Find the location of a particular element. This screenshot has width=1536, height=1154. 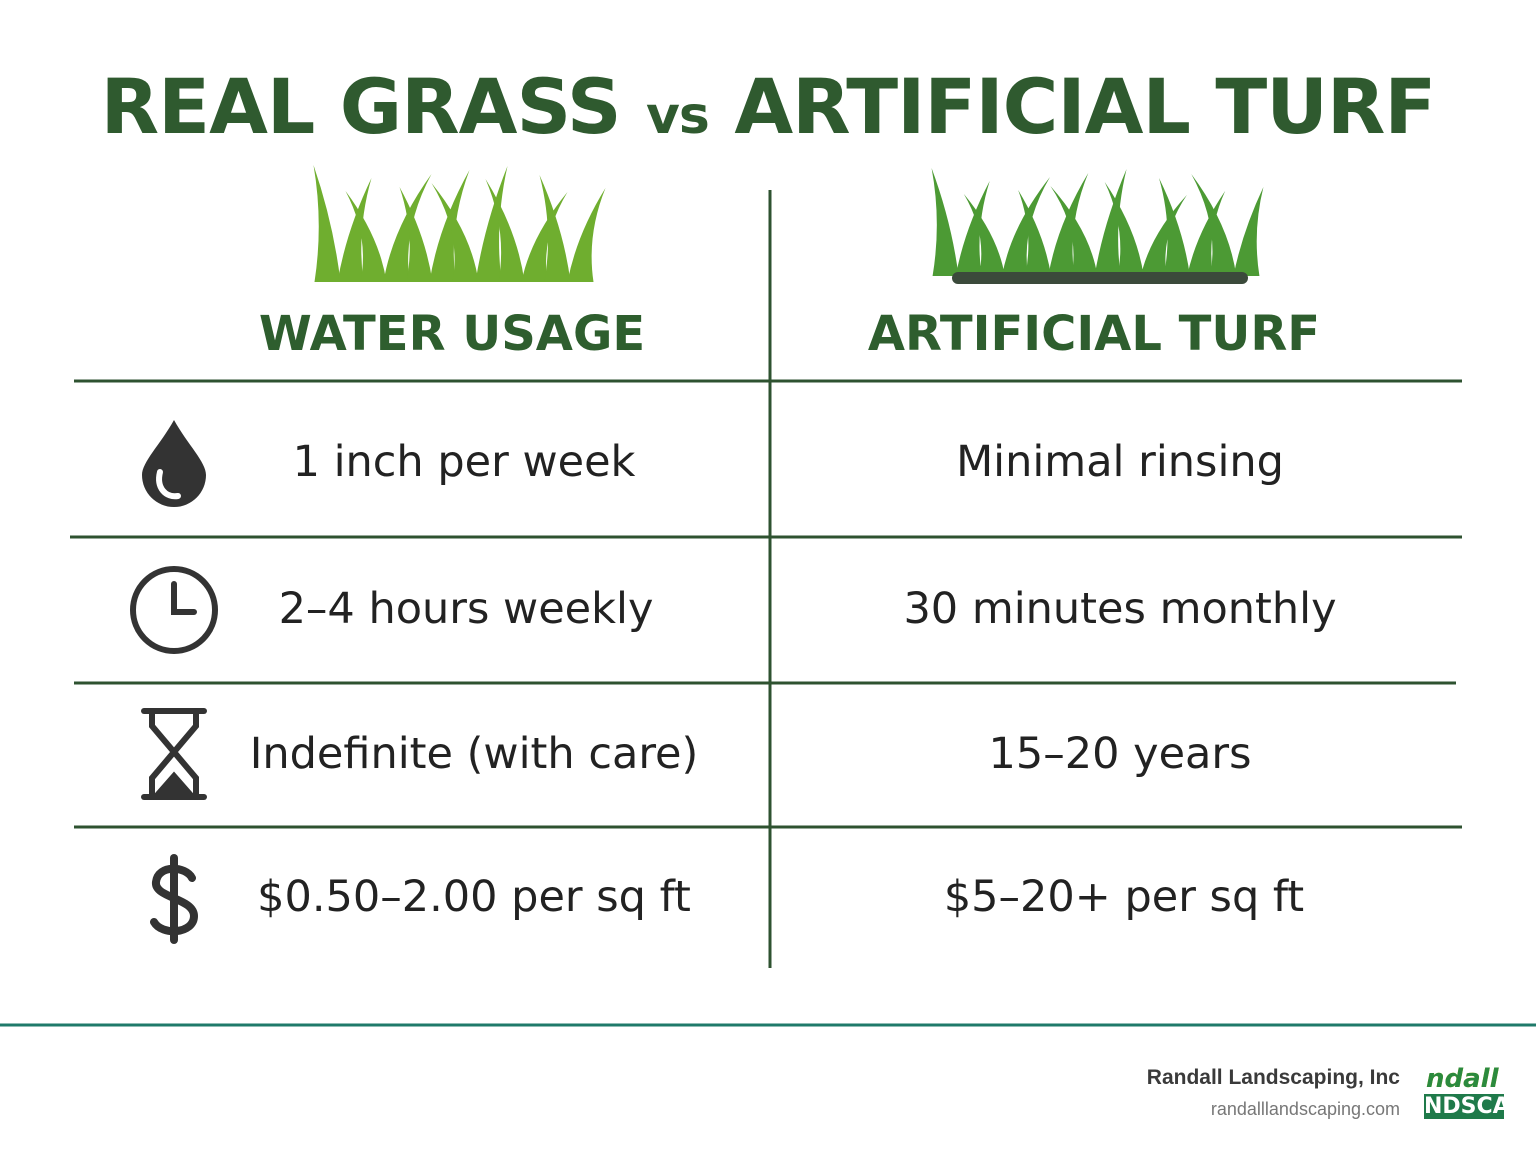

table-cell: 2–4 hours weekly is located at coordinates (466, 609).